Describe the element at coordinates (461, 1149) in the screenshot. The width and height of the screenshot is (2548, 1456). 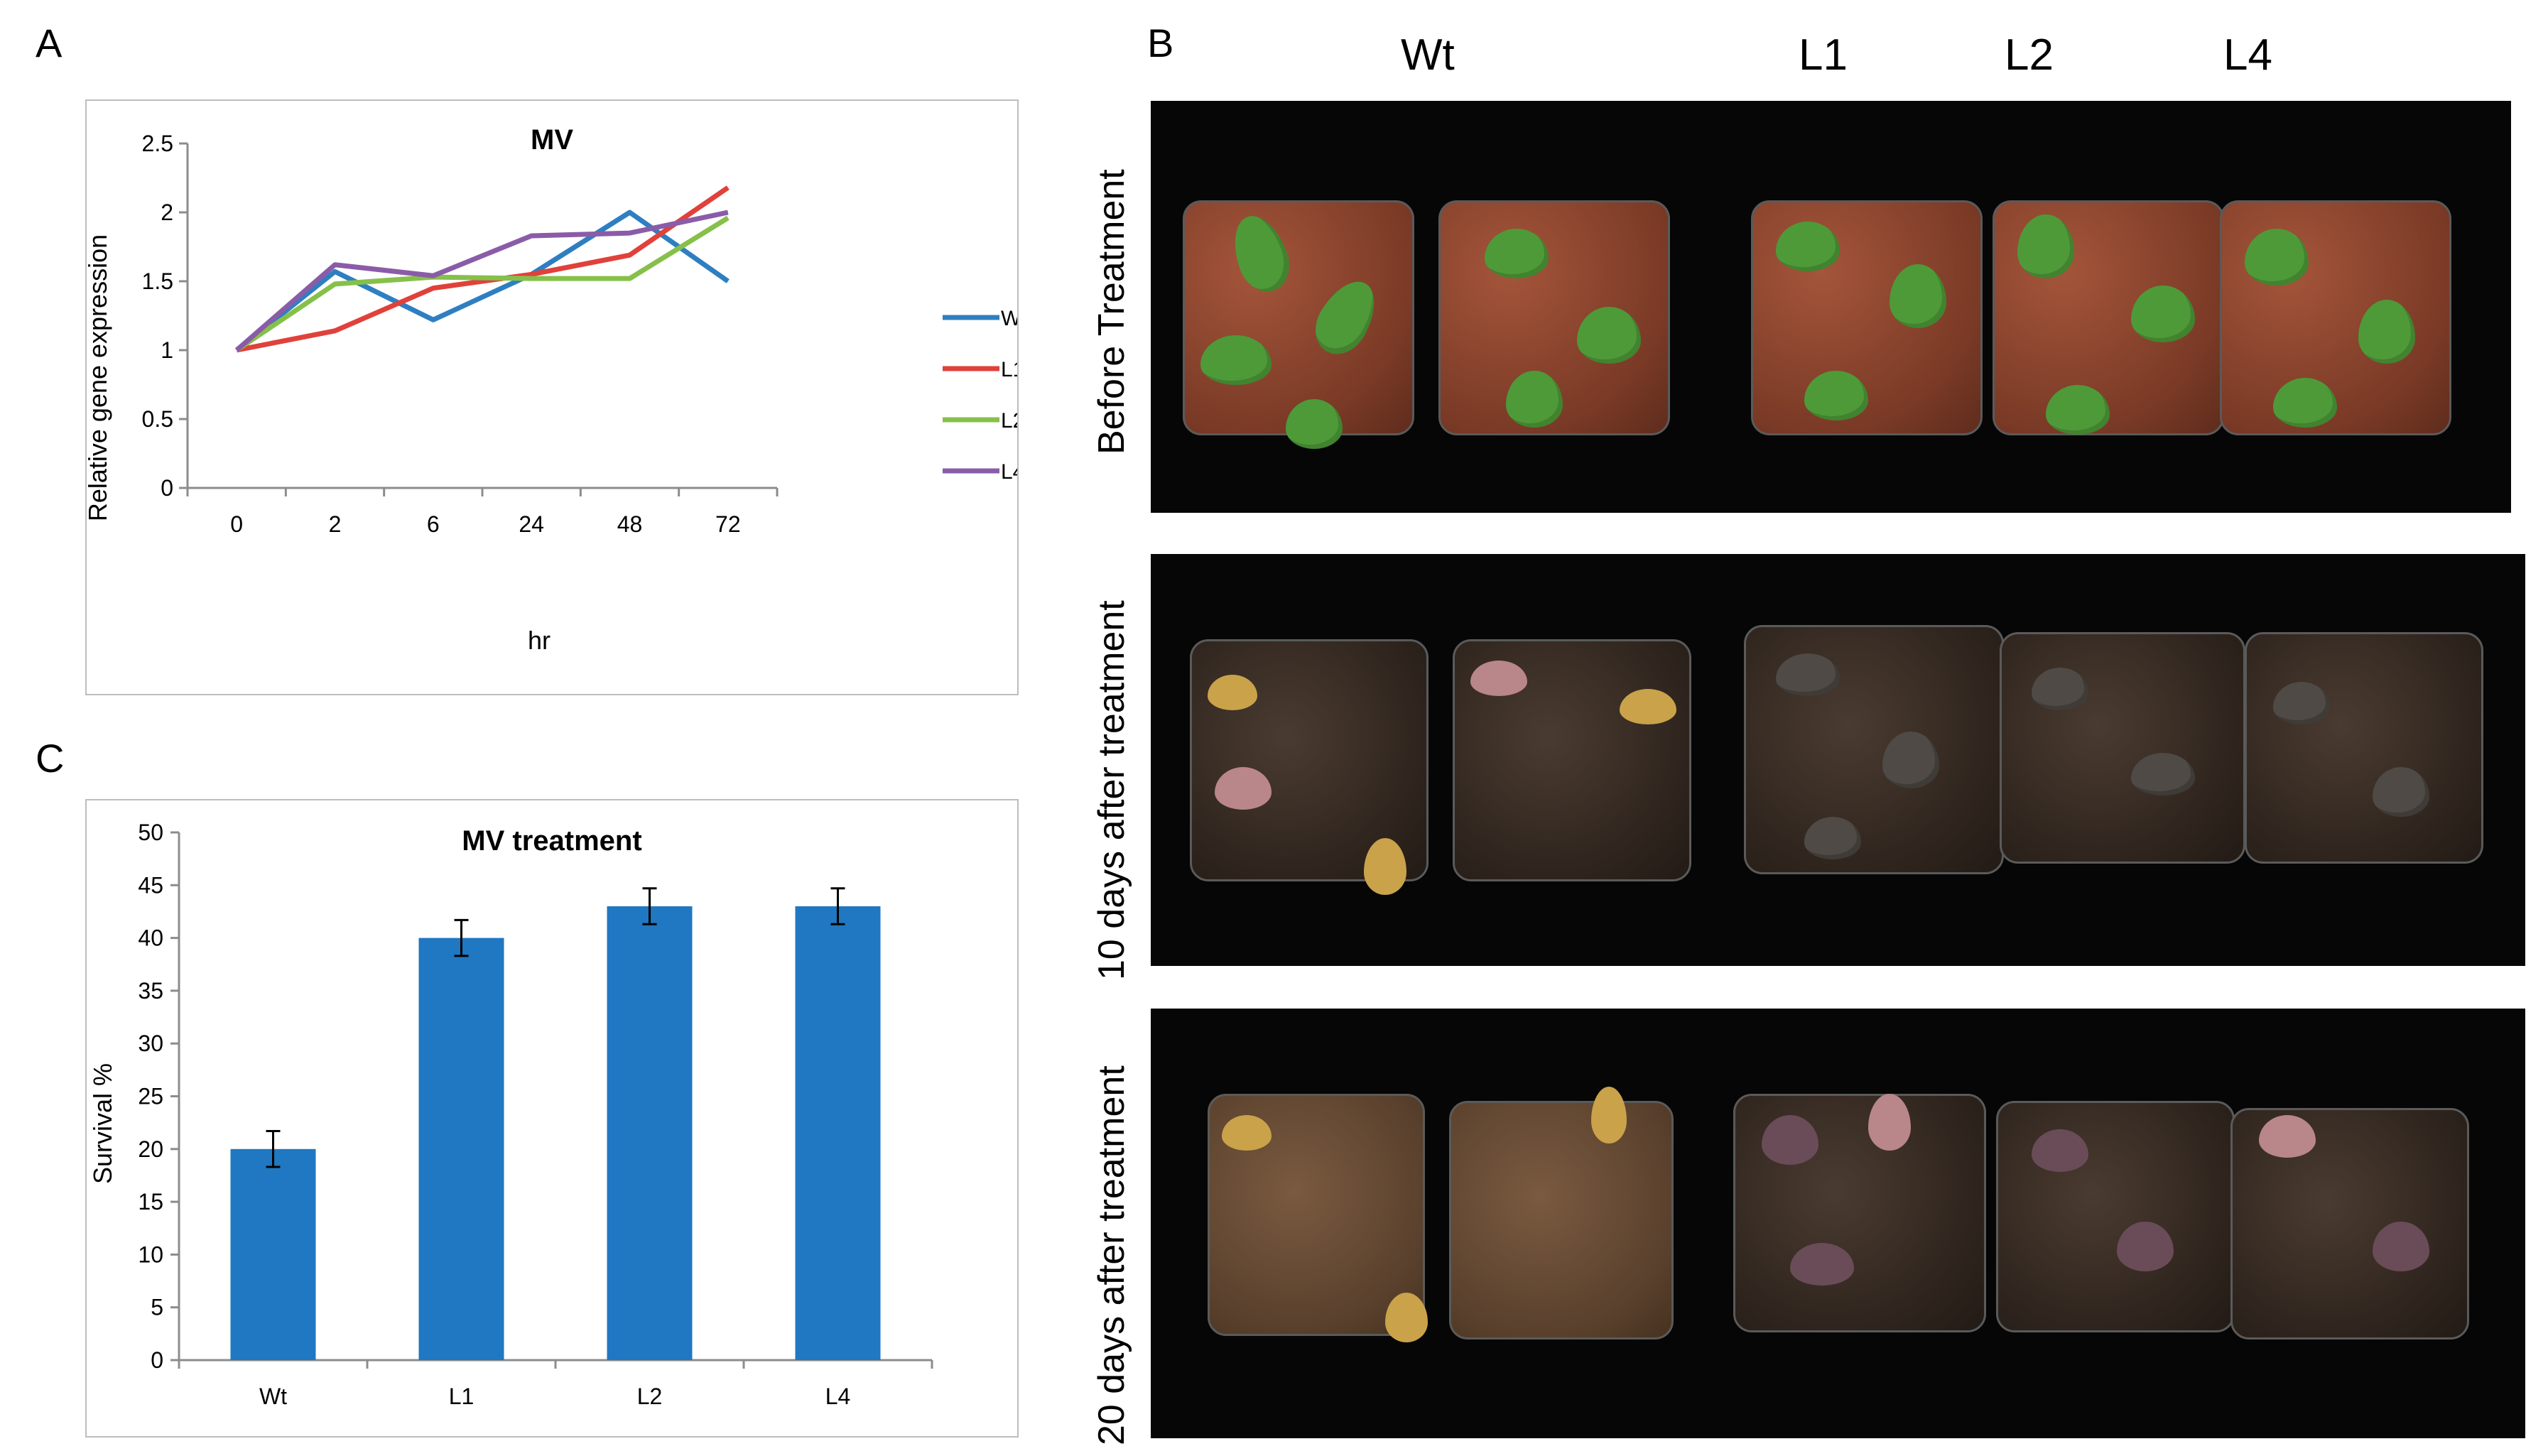
I see `bar-l1` at that location.